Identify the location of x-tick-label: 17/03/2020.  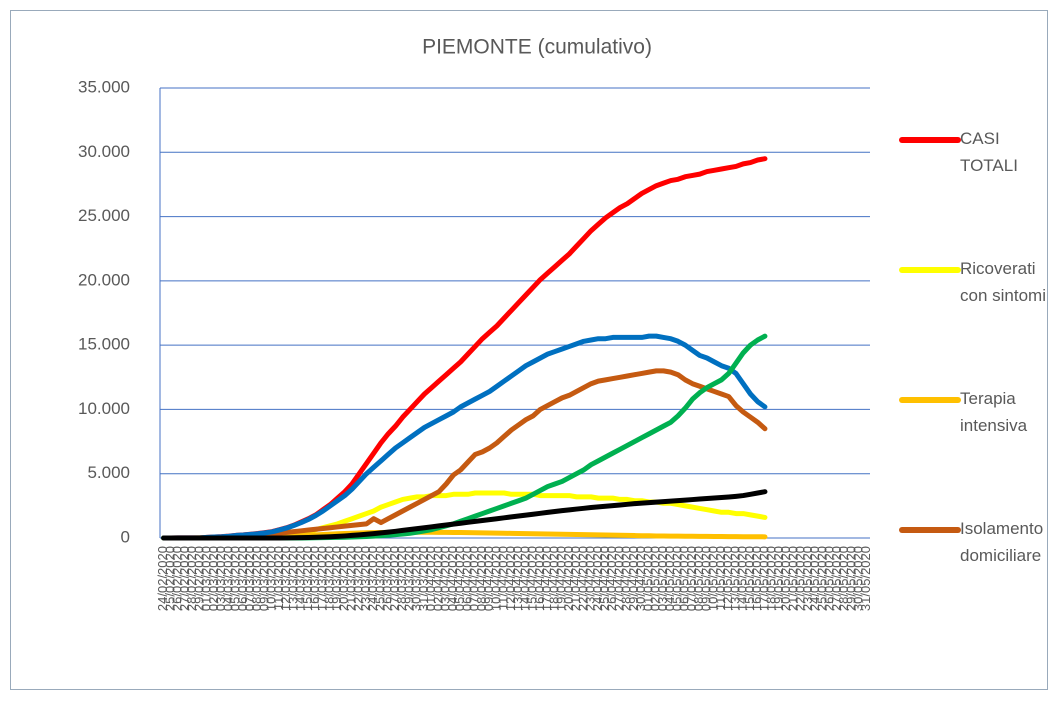
(321, 578).